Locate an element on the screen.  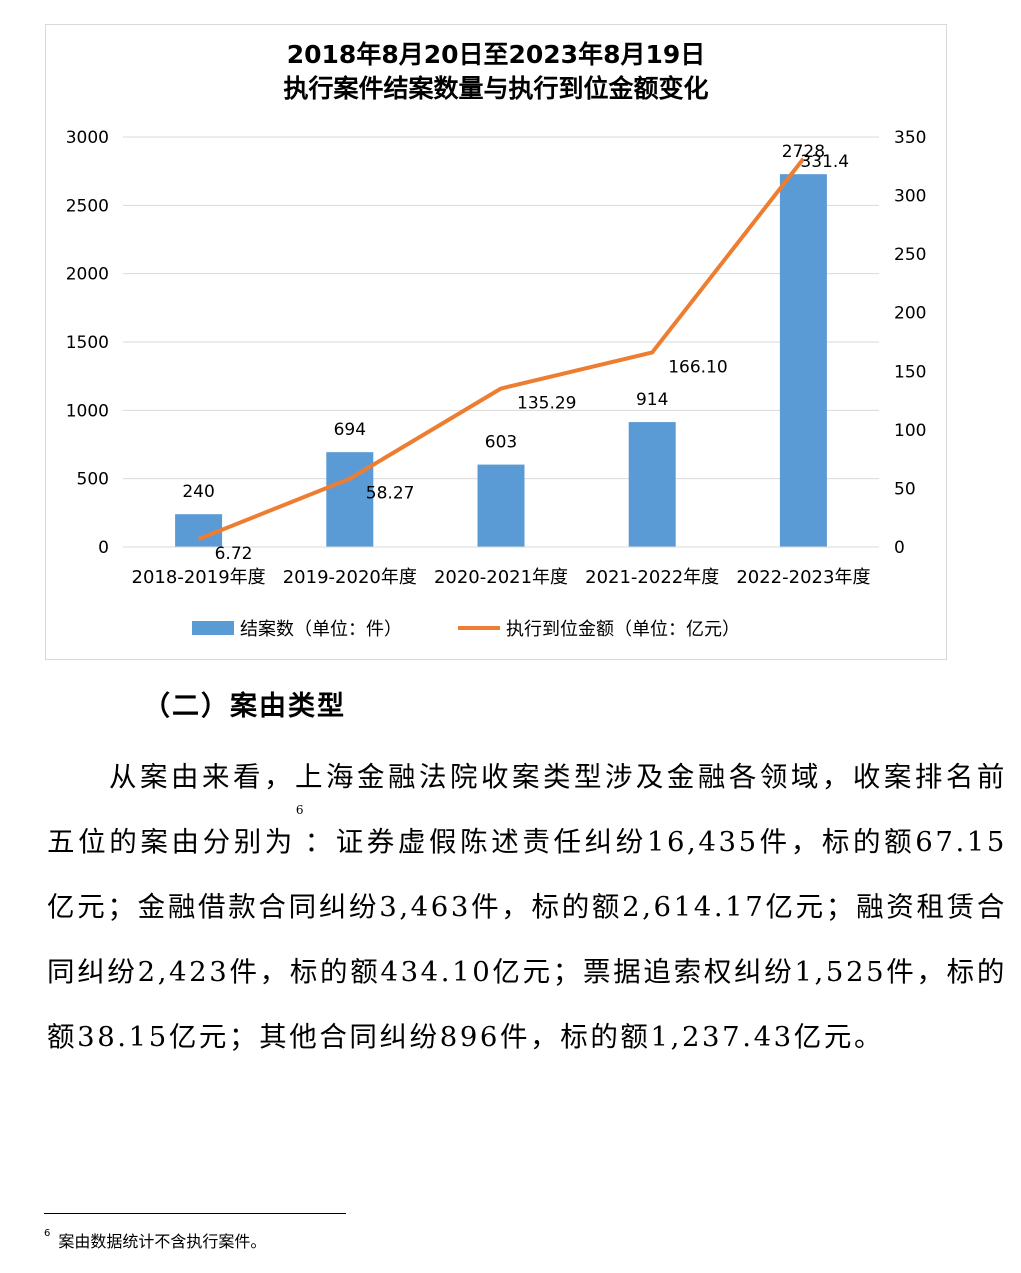
x-tick-label: 2018-2019年度 is located at coordinates (199, 577).